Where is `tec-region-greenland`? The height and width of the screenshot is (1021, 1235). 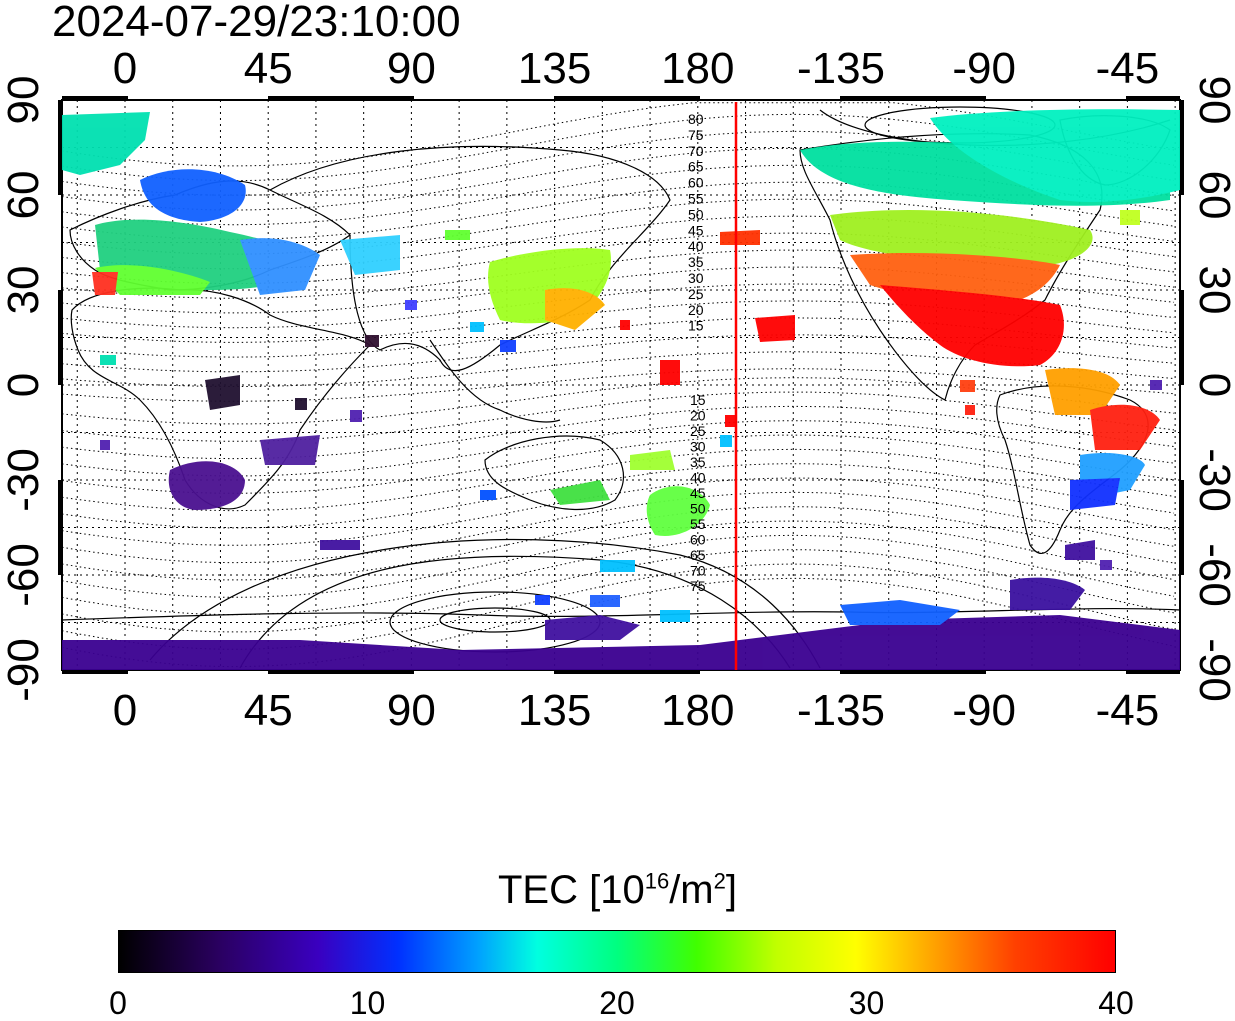
tec-region-greenland is located at coordinates (1055, 155).